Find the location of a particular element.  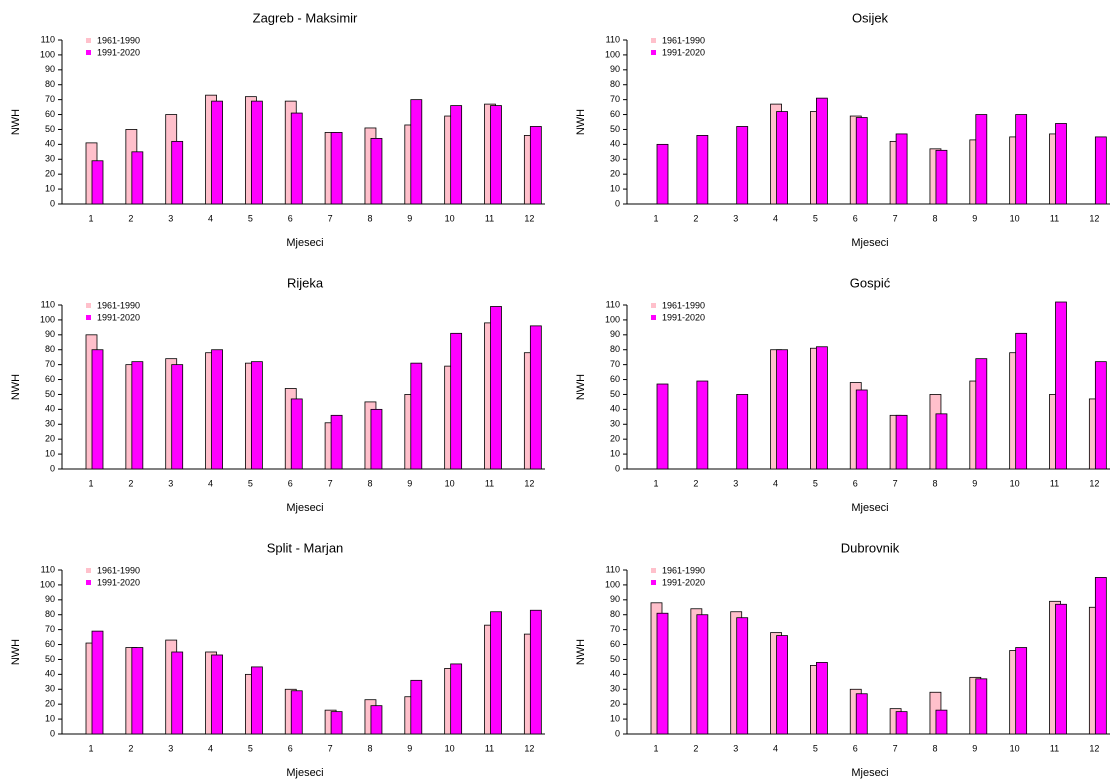

y-tick-label: 20 is located at coordinates (615, 439).